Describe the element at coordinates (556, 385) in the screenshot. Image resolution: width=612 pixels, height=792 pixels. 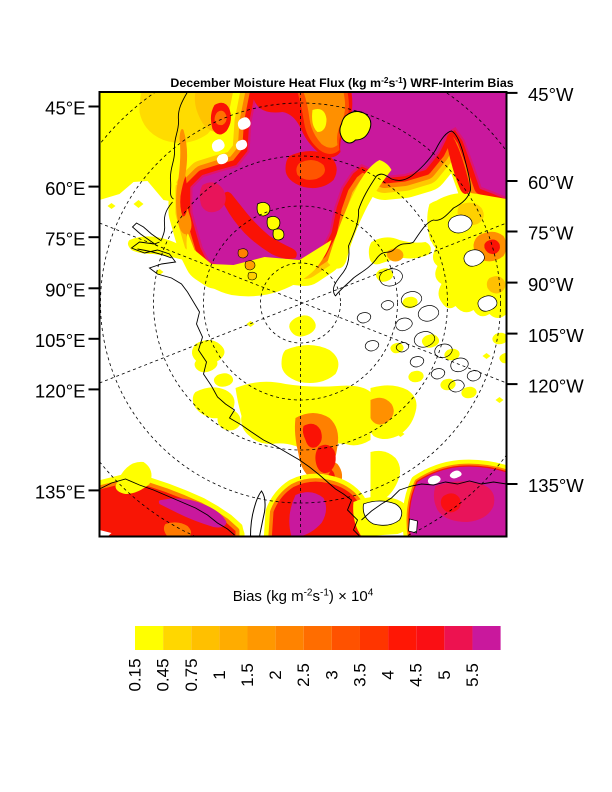
I see `svg-text: 120°W` at that location.